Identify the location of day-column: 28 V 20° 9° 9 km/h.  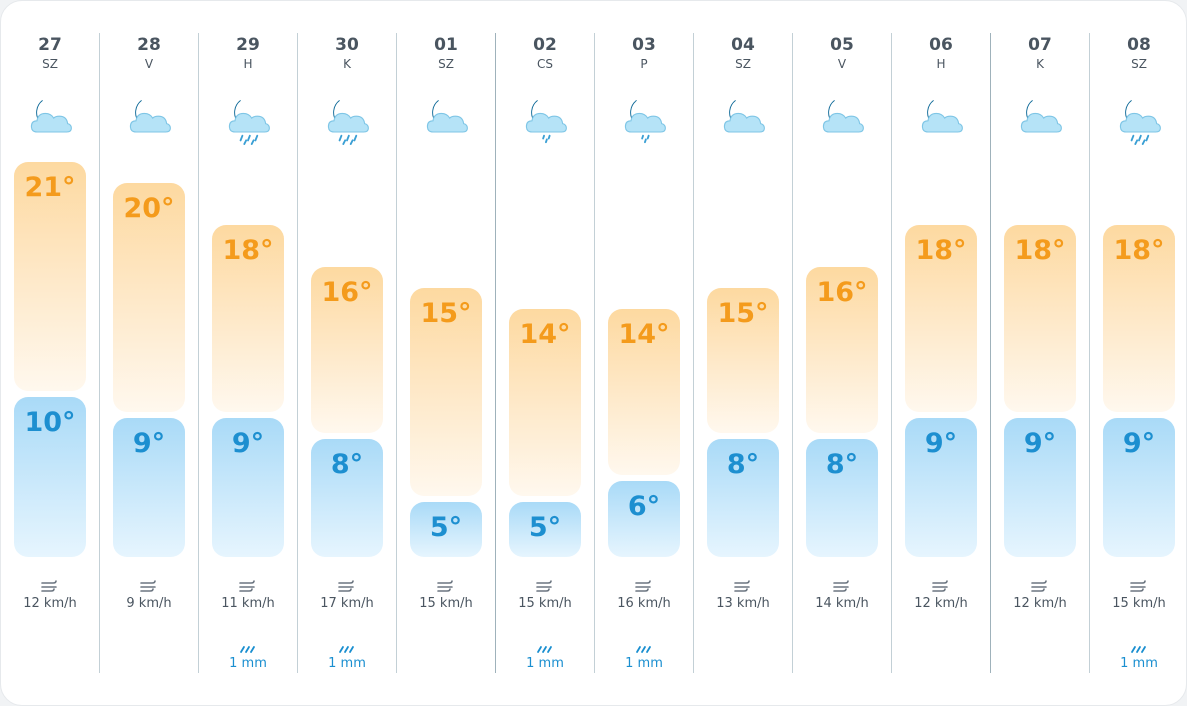
(148, 353).